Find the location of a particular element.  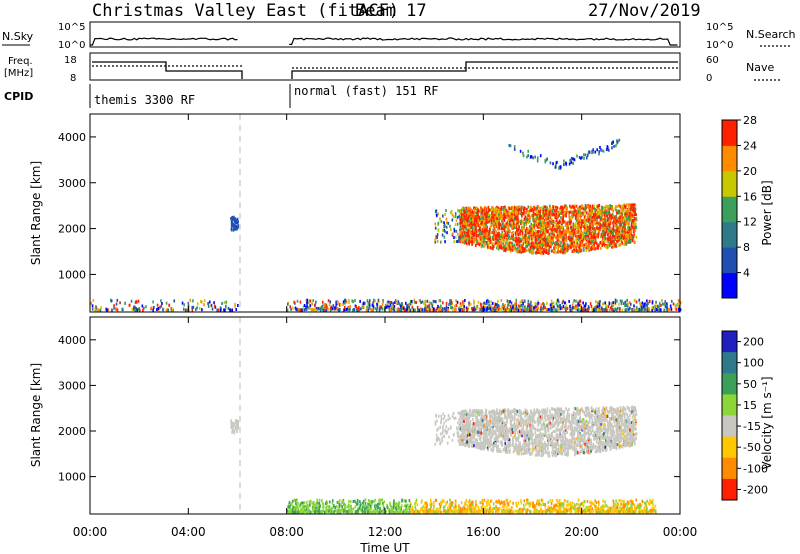

nsky-label: N.Sky is located at coordinates (18, 36).